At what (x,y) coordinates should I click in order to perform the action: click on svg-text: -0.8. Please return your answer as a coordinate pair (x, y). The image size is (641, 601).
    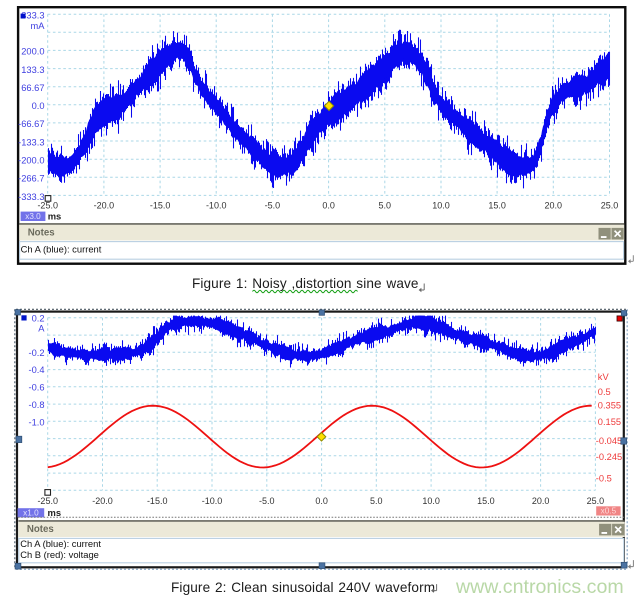
    Looking at the image, I should click on (36, 405).